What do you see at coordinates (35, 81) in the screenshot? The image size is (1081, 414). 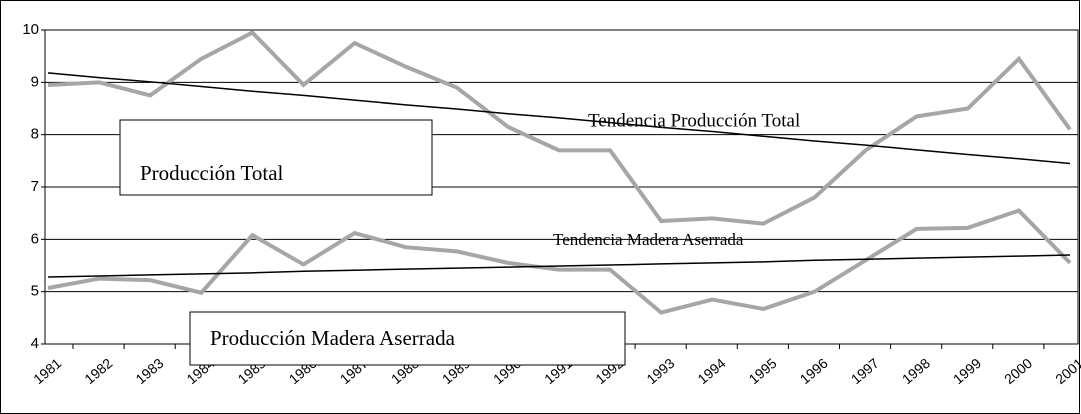 I see `y-tick-label: 9` at bounding box center [35, 81].